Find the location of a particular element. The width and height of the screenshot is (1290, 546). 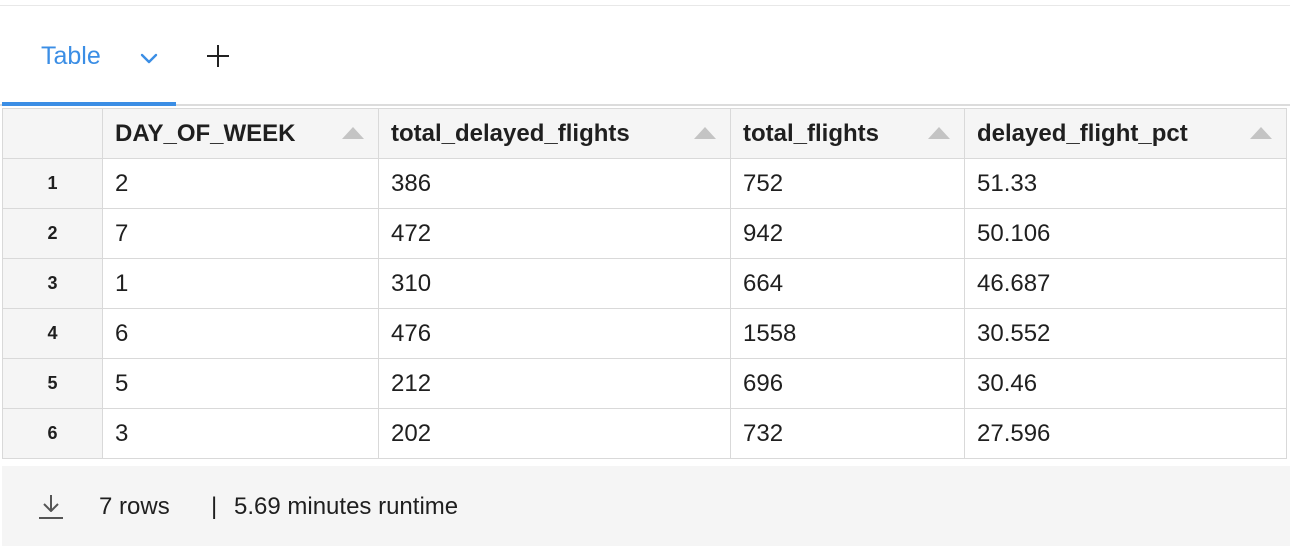

row-count: 7 rows is located at coordinates (134, 506).